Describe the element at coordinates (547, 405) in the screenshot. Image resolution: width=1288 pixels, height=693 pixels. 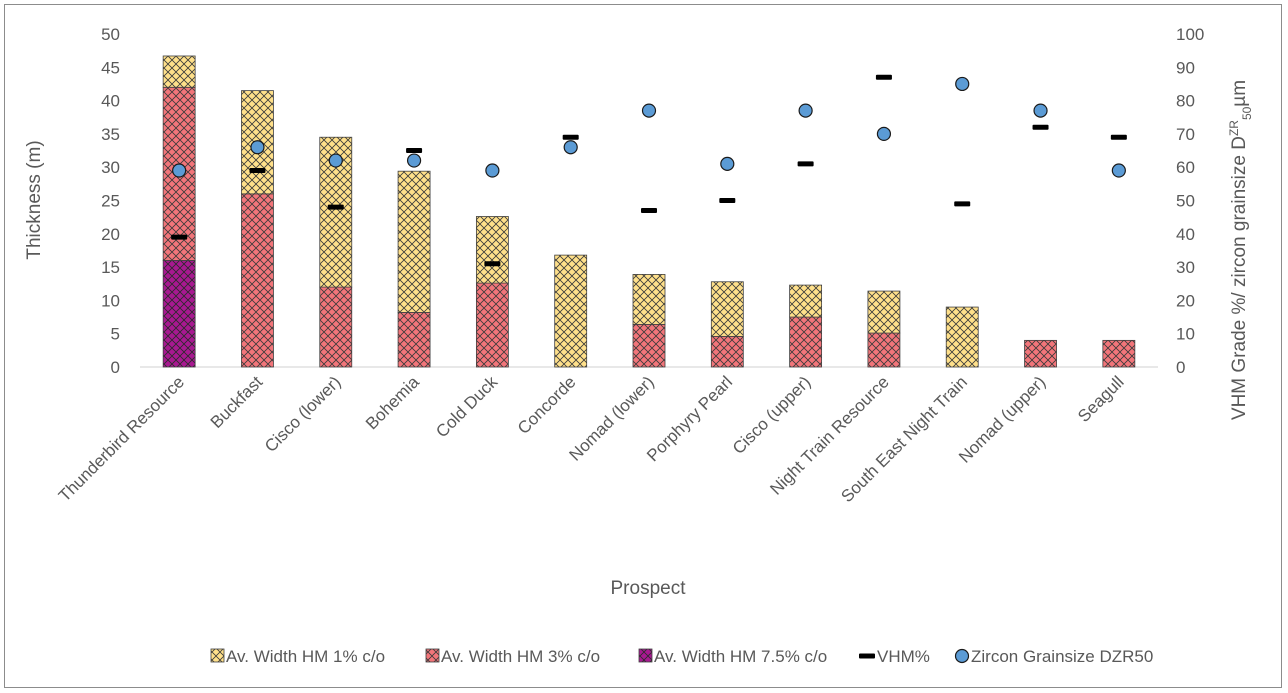
I see `category-label: Concorde` at that location.